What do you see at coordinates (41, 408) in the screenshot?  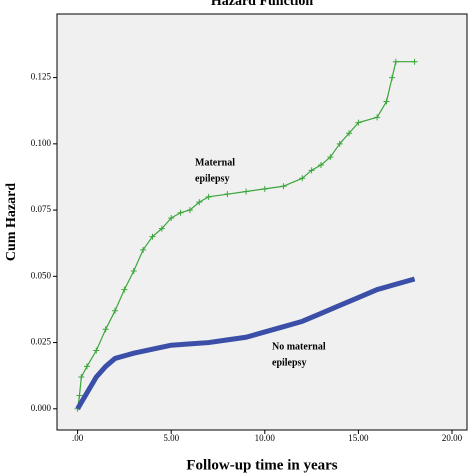 I see `y-tick-label: 0.000` at bounding box center [41, 408].